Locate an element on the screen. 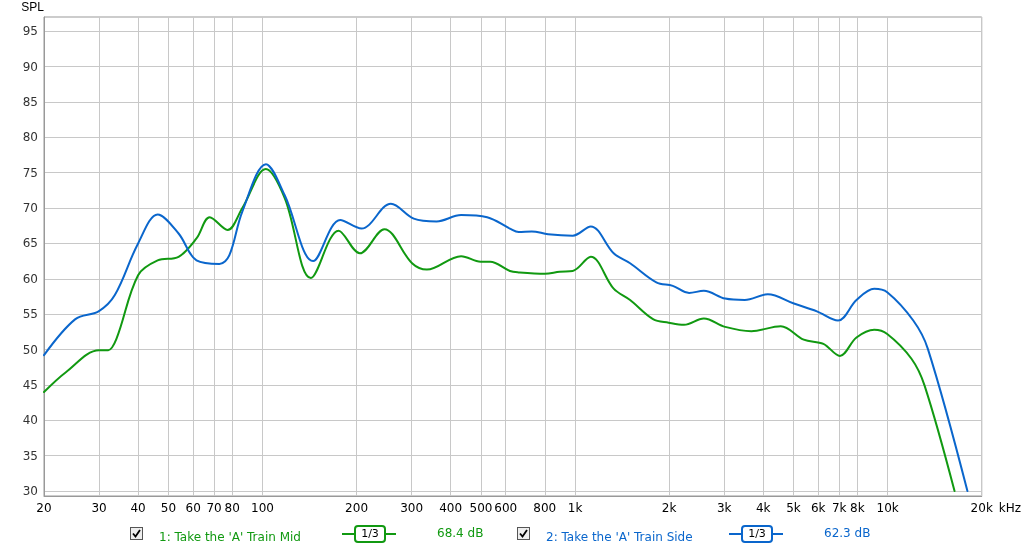  x-tick-label: 500 is located at coordinates (481, 508).